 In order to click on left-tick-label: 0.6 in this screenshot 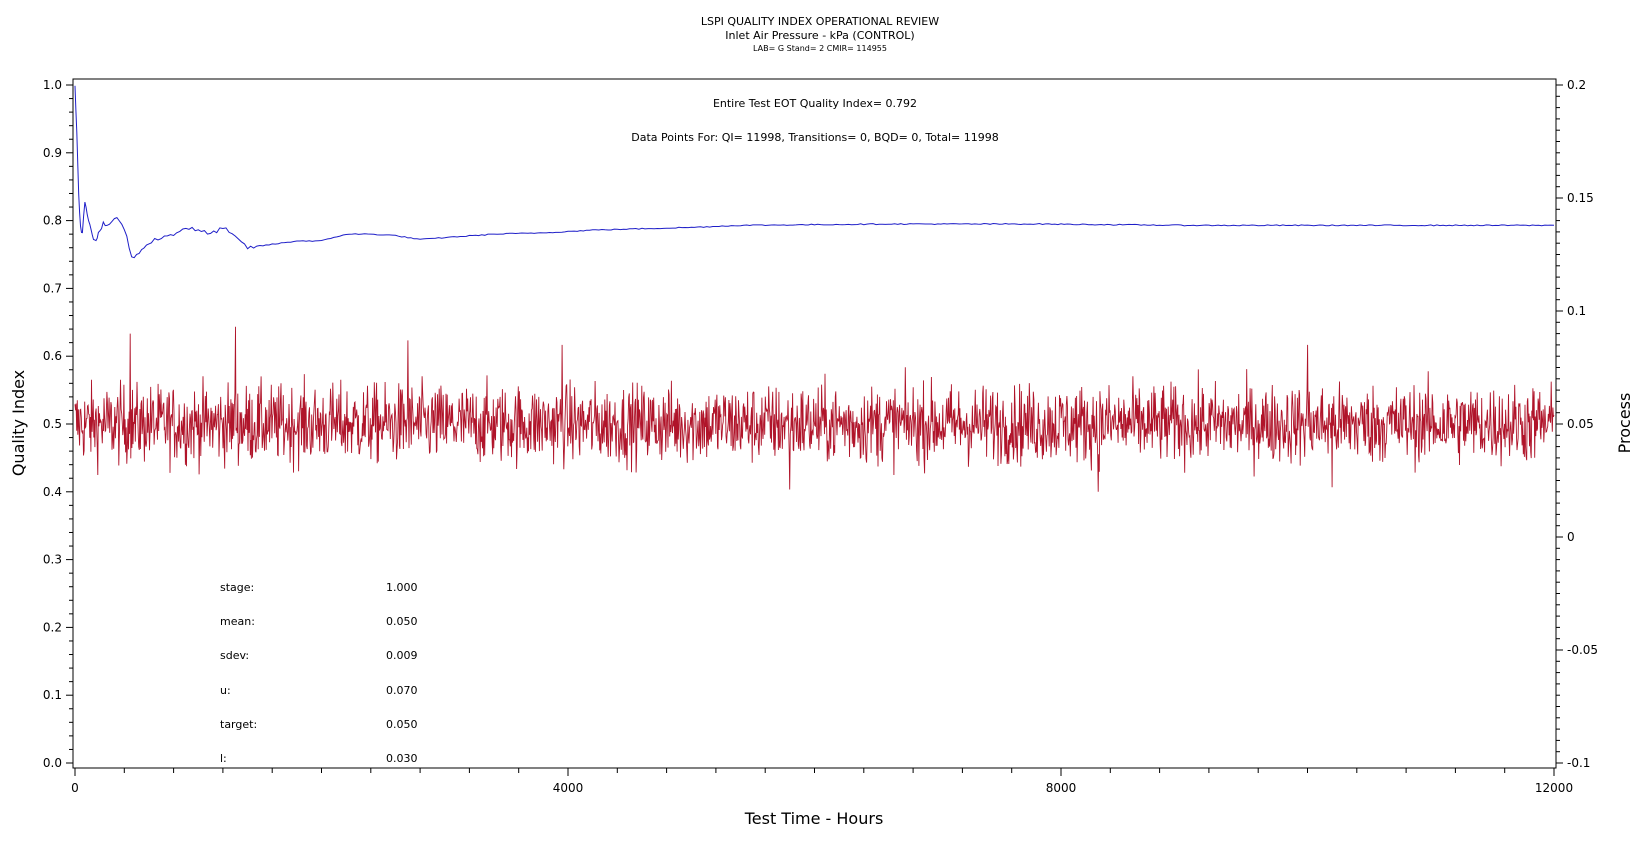, I will do `click(52, 356)`.